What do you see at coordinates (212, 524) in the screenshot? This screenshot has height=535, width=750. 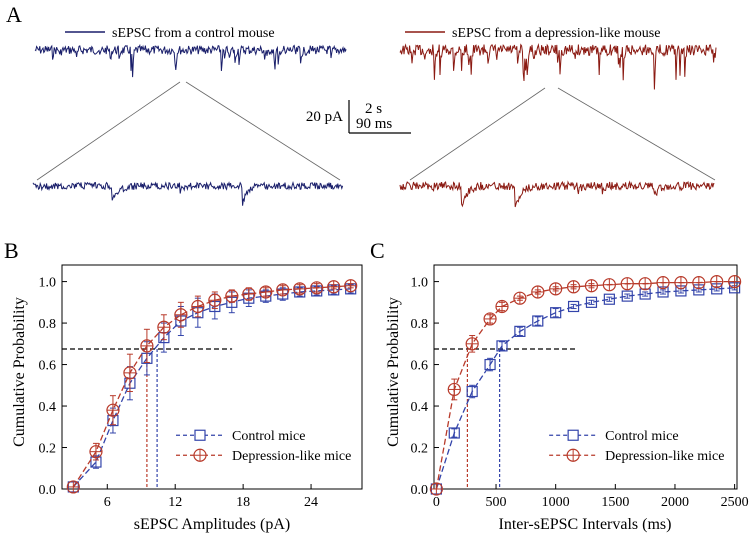 I see `chart-b-xlabel: sEPSC Amplitudes (pA)` at bounding box center [212, 524].